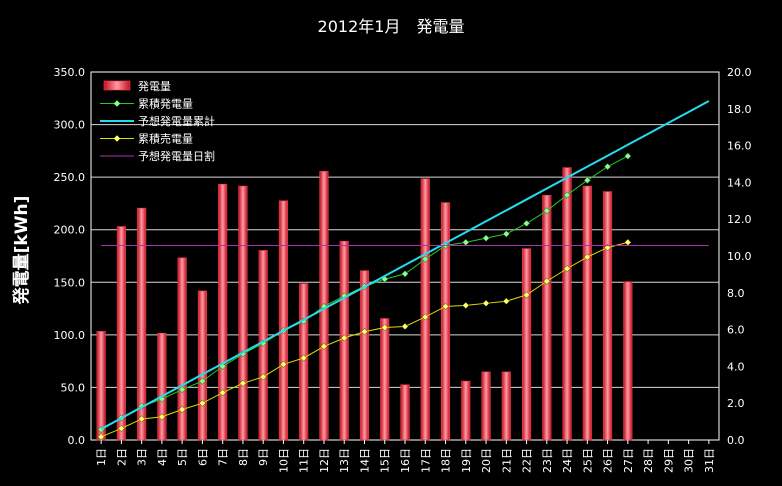 This screenshot has width=782, height=486. Describe the element at coordinates (70, 282) in the screenshot. I see `y-tick-label: 150.0` at that location.